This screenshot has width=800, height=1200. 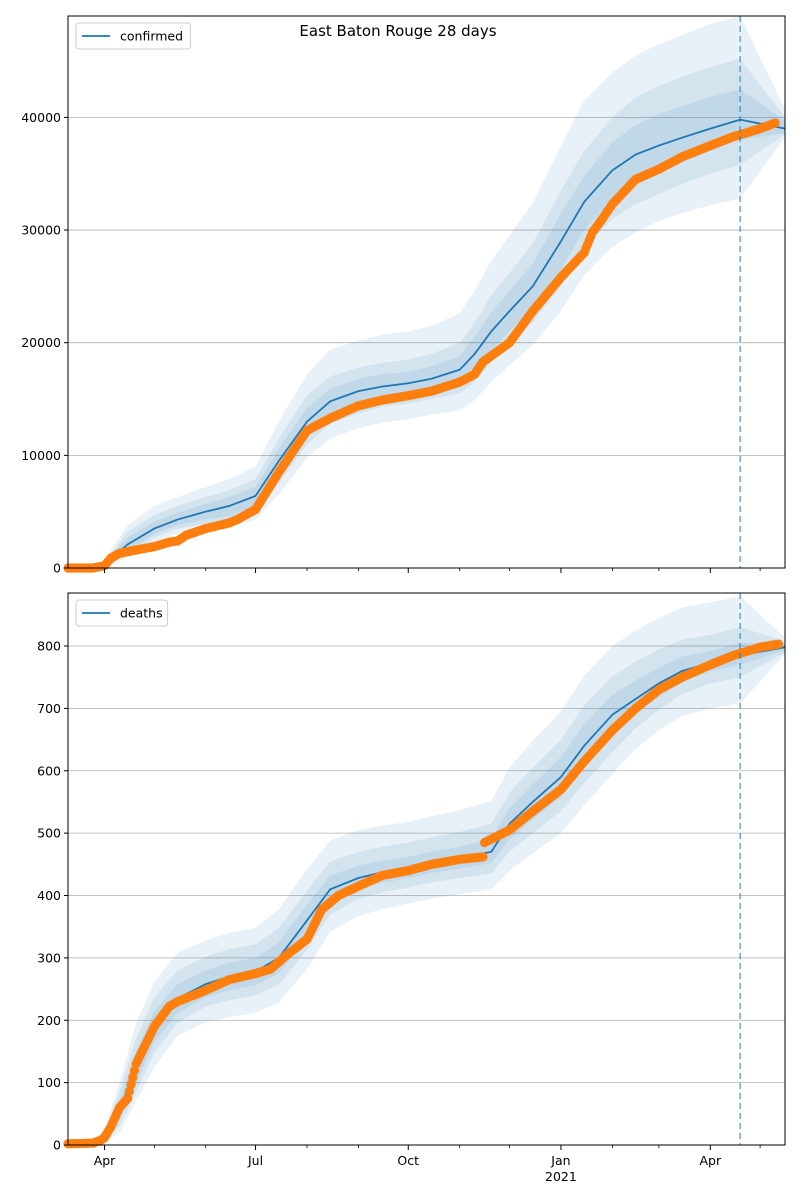 I want to click on y-tick-label: 40000, so click(x=41, y=117).